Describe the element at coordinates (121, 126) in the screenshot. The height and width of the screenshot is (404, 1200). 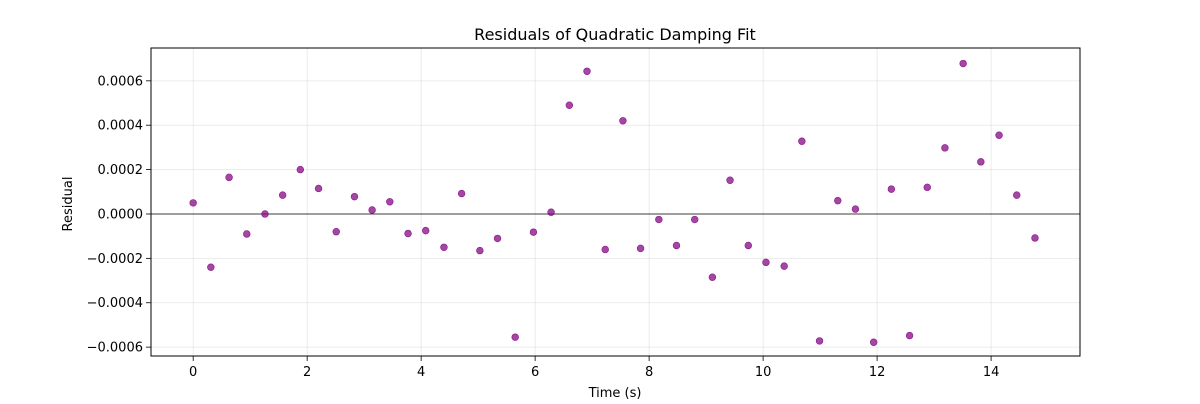
I see `y-tick-label: 0.0004` at that location.